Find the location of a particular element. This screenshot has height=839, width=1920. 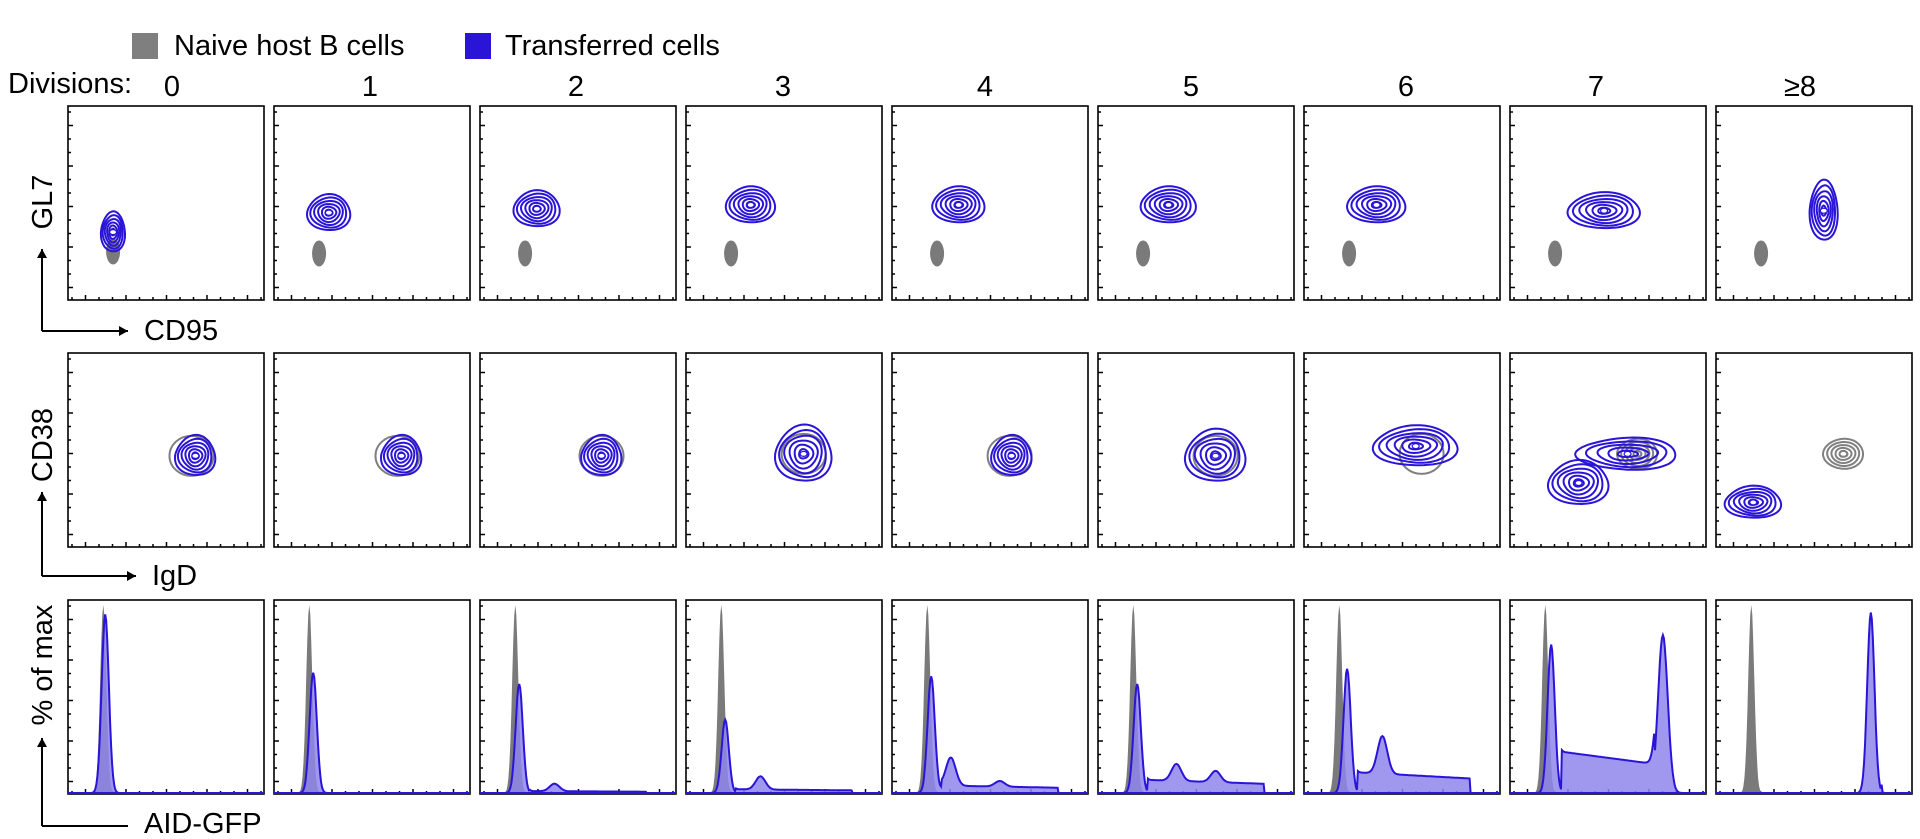

row3-xlabel: AID-GFP is located at coordinates (203, 823).